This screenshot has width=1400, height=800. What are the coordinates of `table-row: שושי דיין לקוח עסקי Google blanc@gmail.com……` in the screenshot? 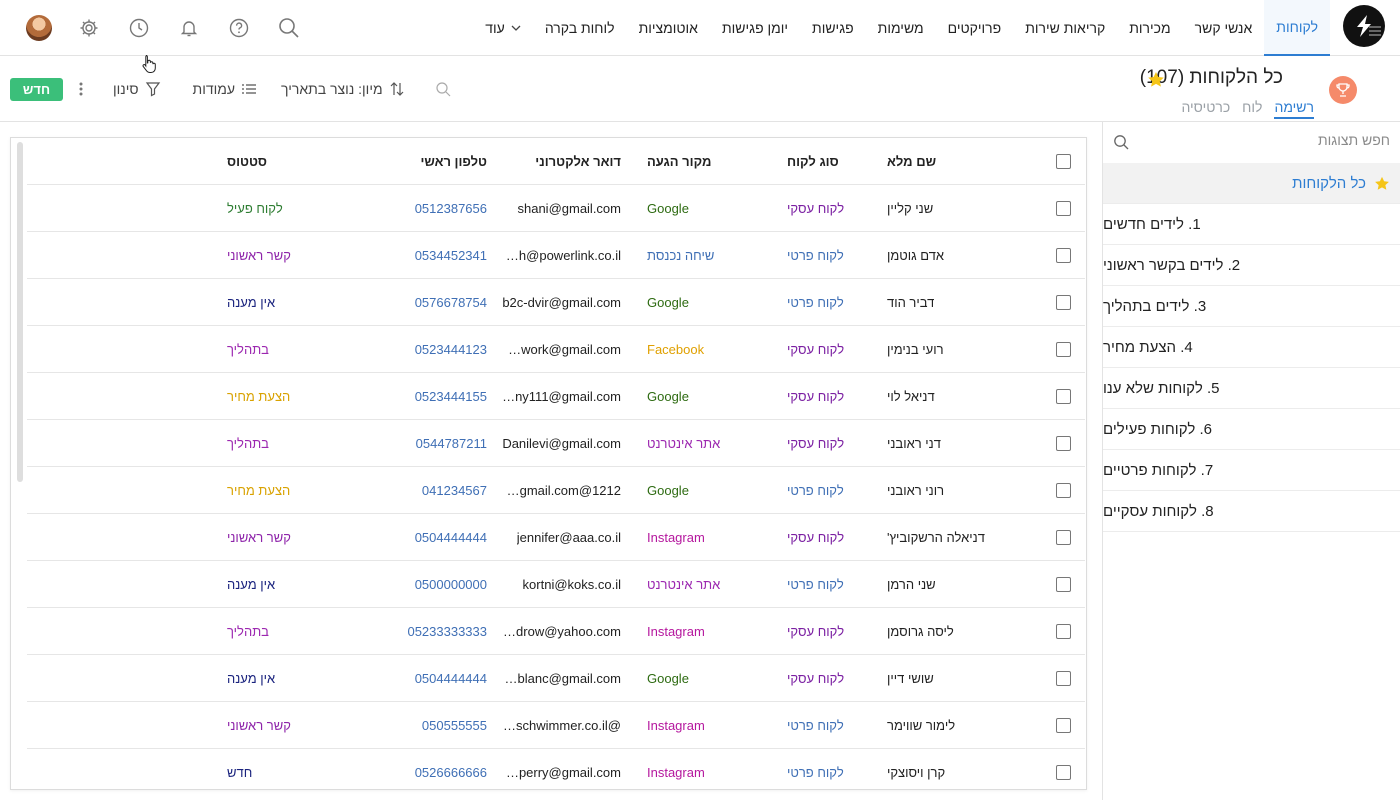 It's located at (556, 678).